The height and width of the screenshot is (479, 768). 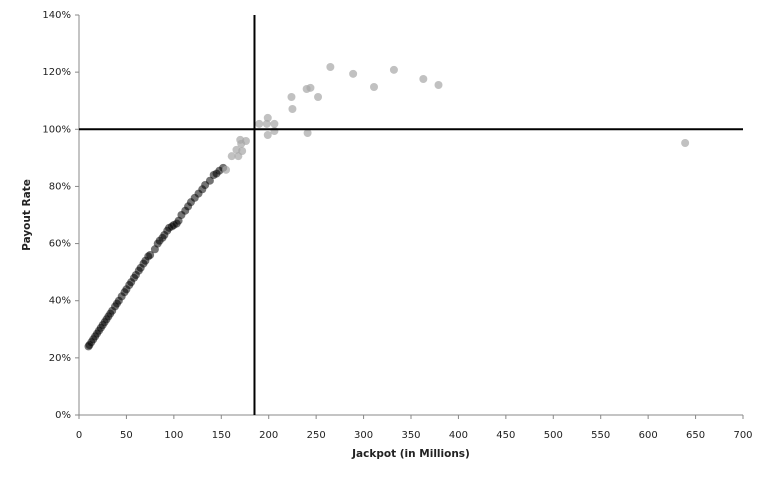 I want to click on x-tick-label: 50, so click(x=126, y=435).